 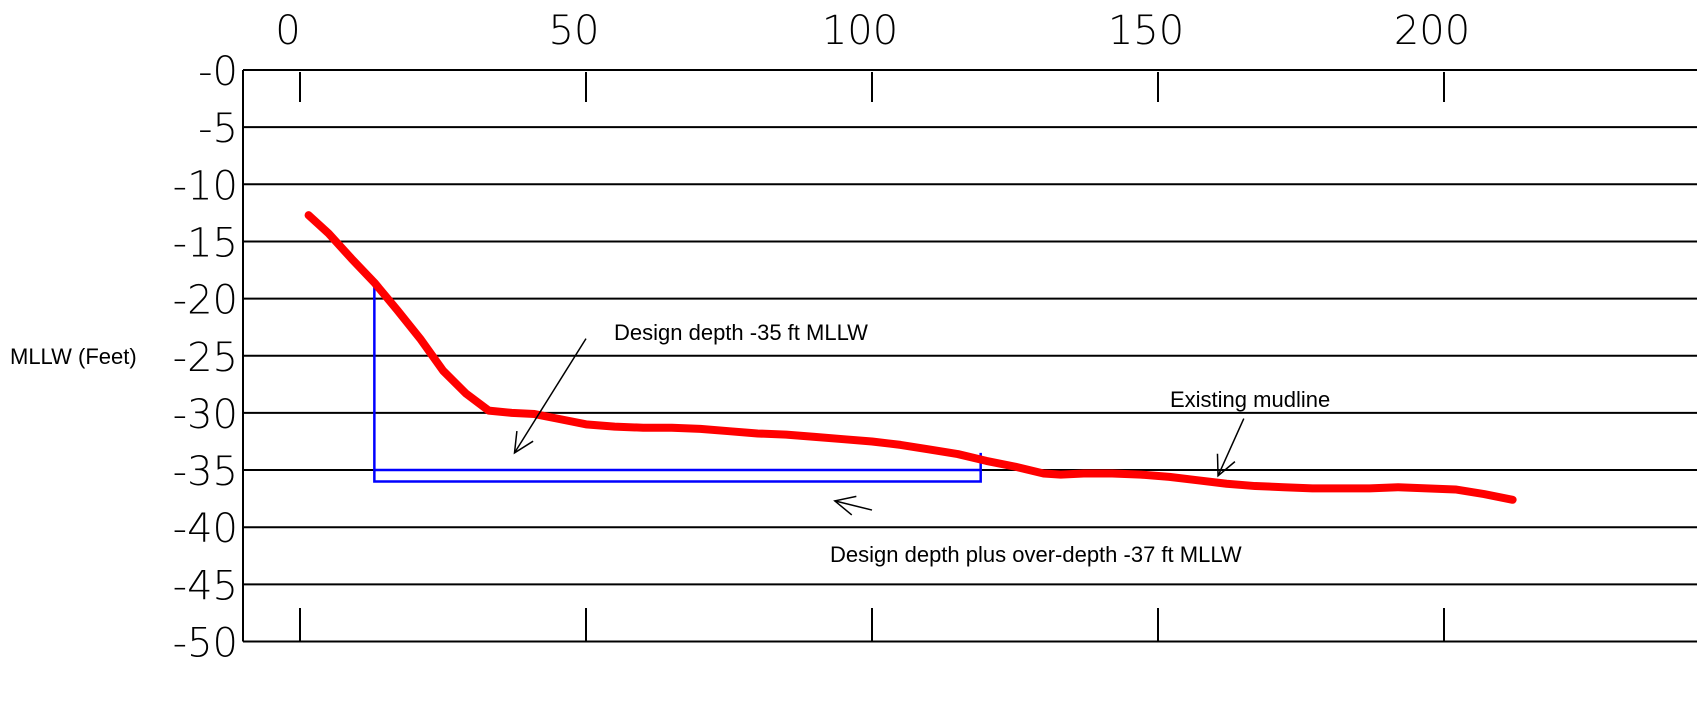 I want to click on x-tick-label: 100, so click(x=860, y=31).